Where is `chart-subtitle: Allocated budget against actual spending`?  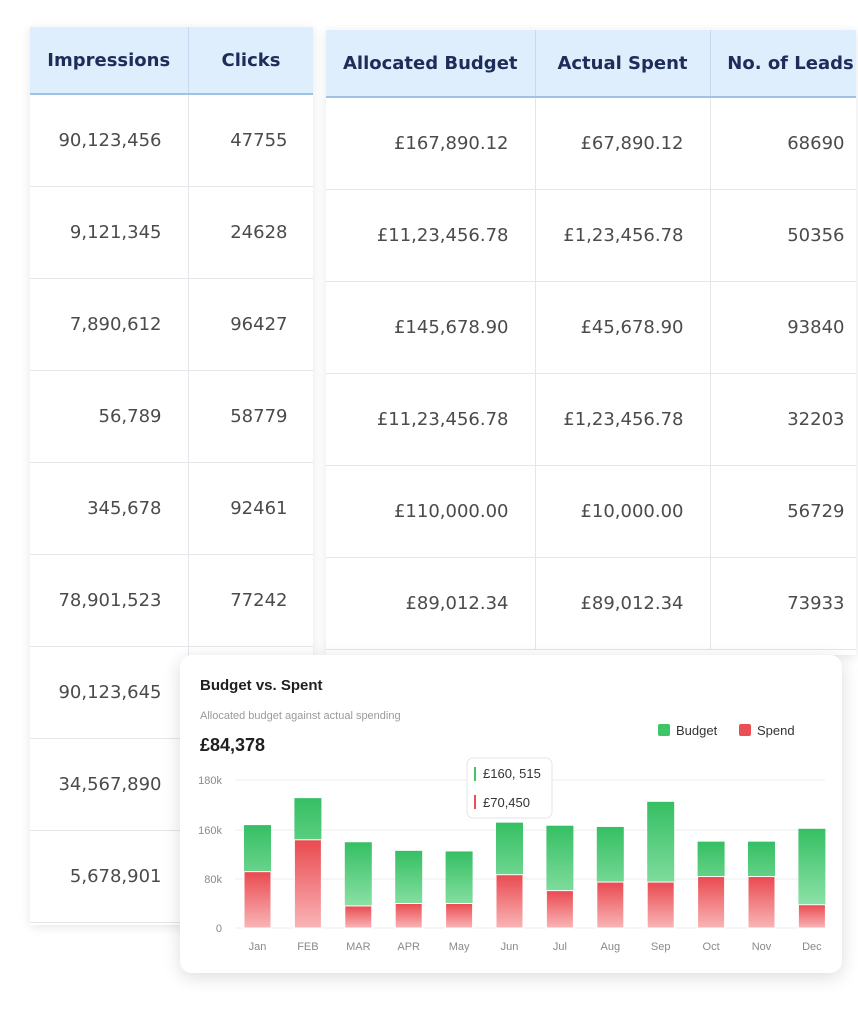 chart-subtitle: Allocated budget against actual spending is located at coordinates (300, 716).